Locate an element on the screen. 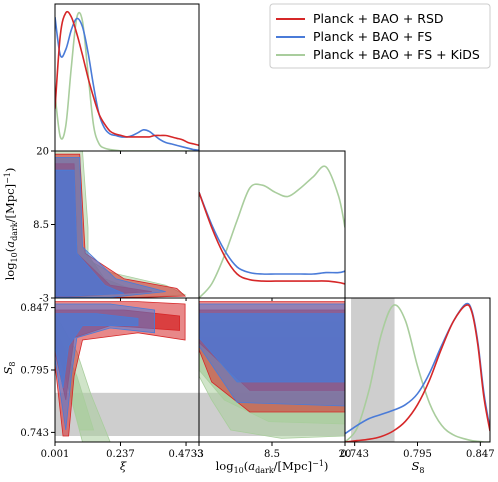 Image resolution: width=498 pixels, height=482 pixels. marginal-s8-planck-bao-rsd is located at coordinates (417, 373).